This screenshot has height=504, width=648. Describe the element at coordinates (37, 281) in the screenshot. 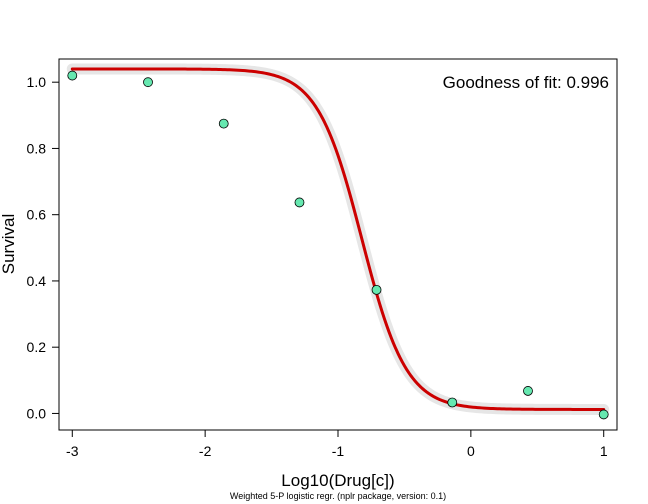

I see `y-tick-label: 0.4` at that location.